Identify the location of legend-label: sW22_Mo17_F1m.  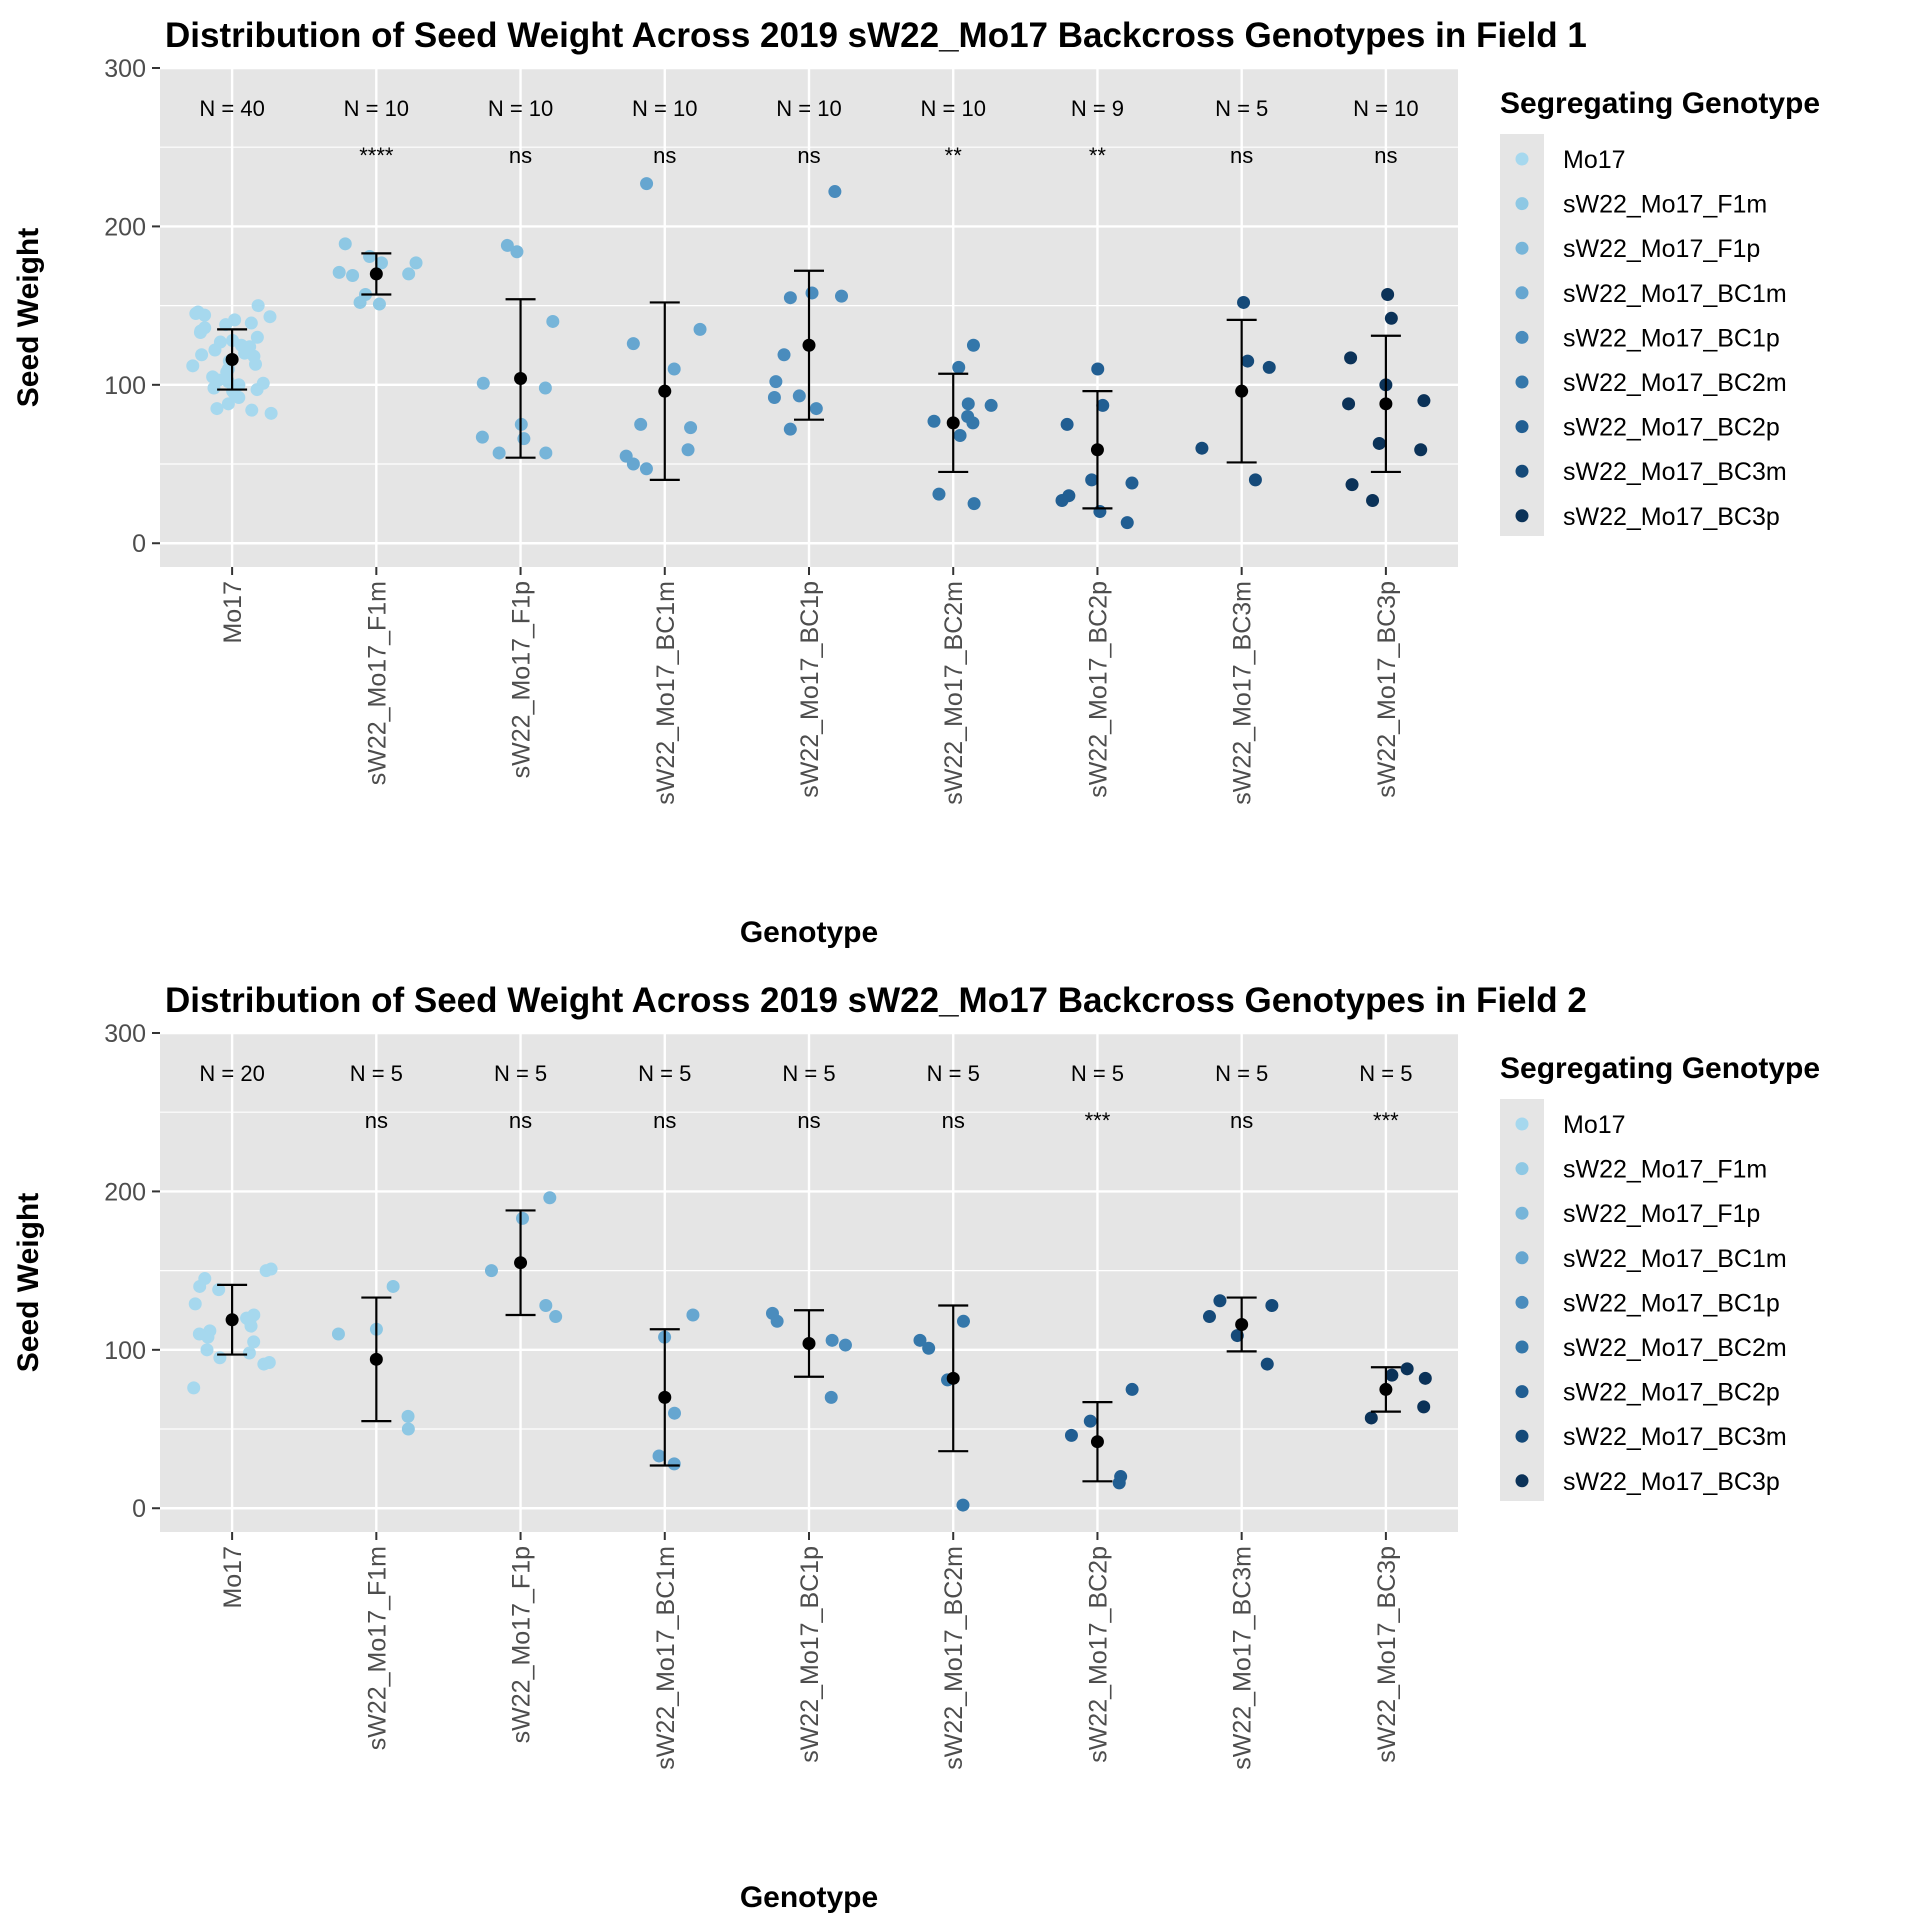
(1665, 1170).